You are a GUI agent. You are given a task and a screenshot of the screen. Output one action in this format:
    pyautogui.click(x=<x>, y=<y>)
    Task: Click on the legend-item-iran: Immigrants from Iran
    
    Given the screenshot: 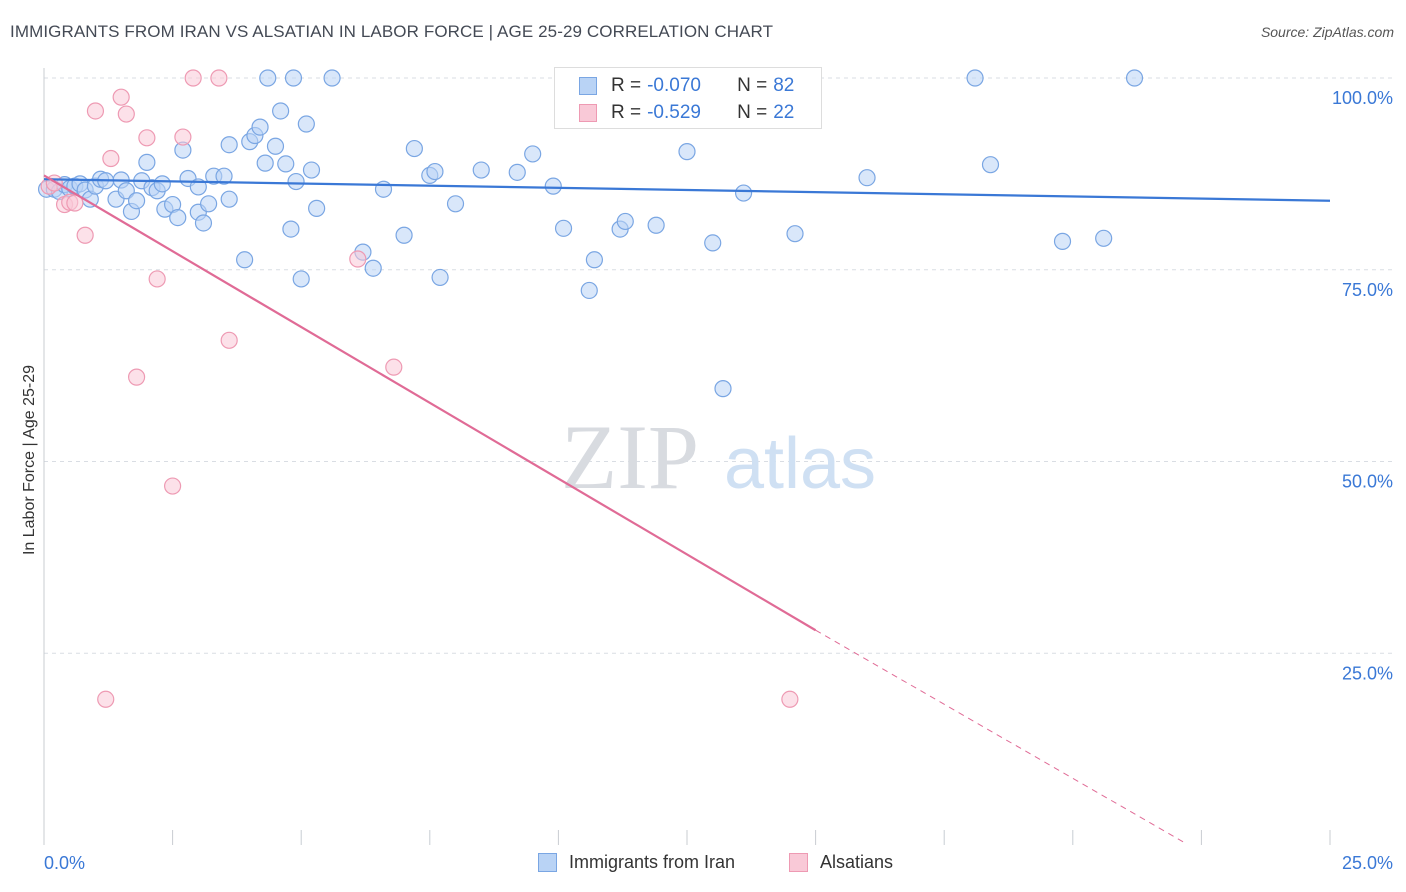 What is the action you would take?
    pyautogui.click(x=636, y=862)
    